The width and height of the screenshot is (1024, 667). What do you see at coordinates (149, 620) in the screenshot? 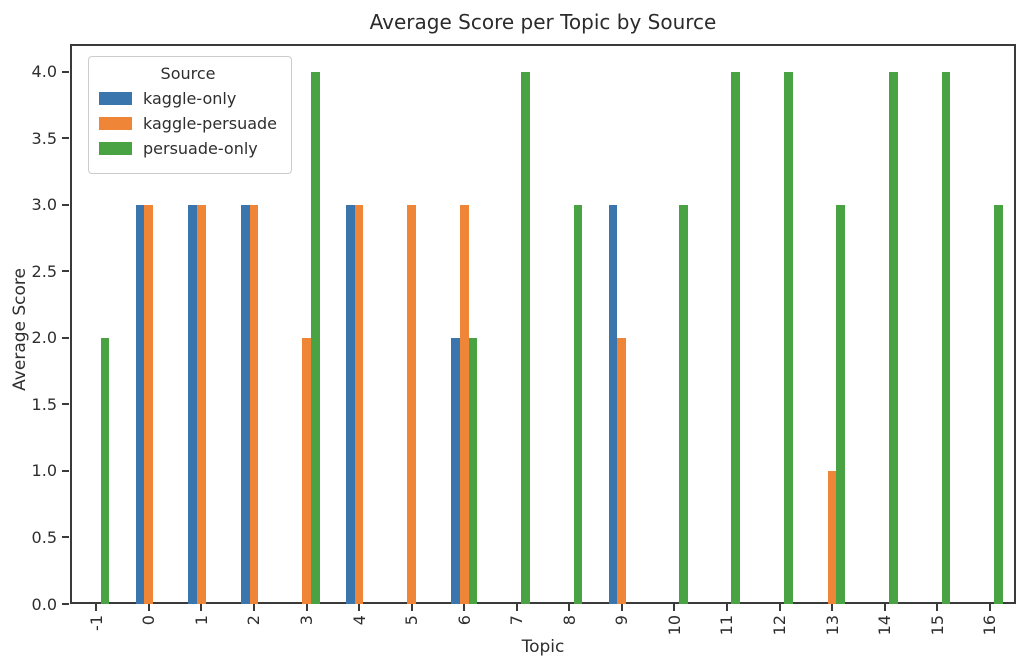
I see `x-tick-label: 0` at bounding box center [149, 620].